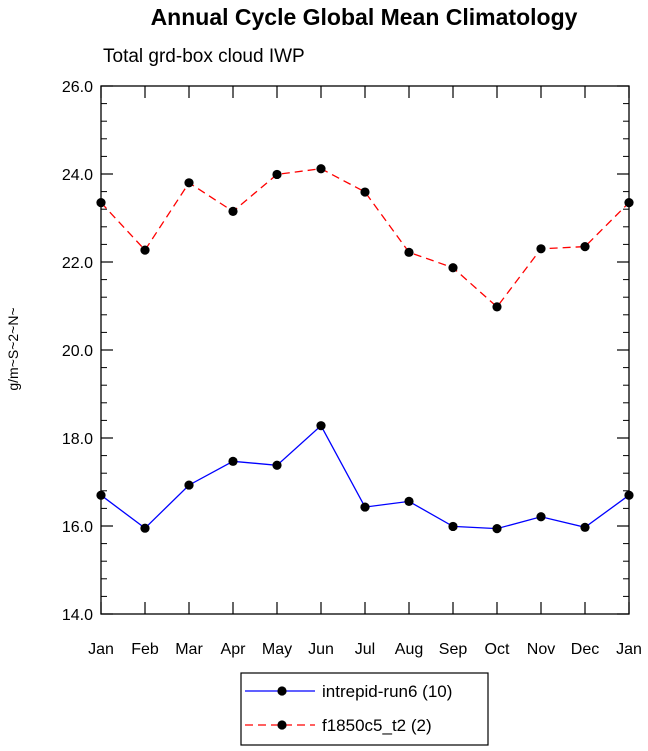 The image size is (648, 751). What do you see at coordinates (409, 649) in the screenshot?
I see `x-tick-label: Aug` at bounding box center [409, 649].